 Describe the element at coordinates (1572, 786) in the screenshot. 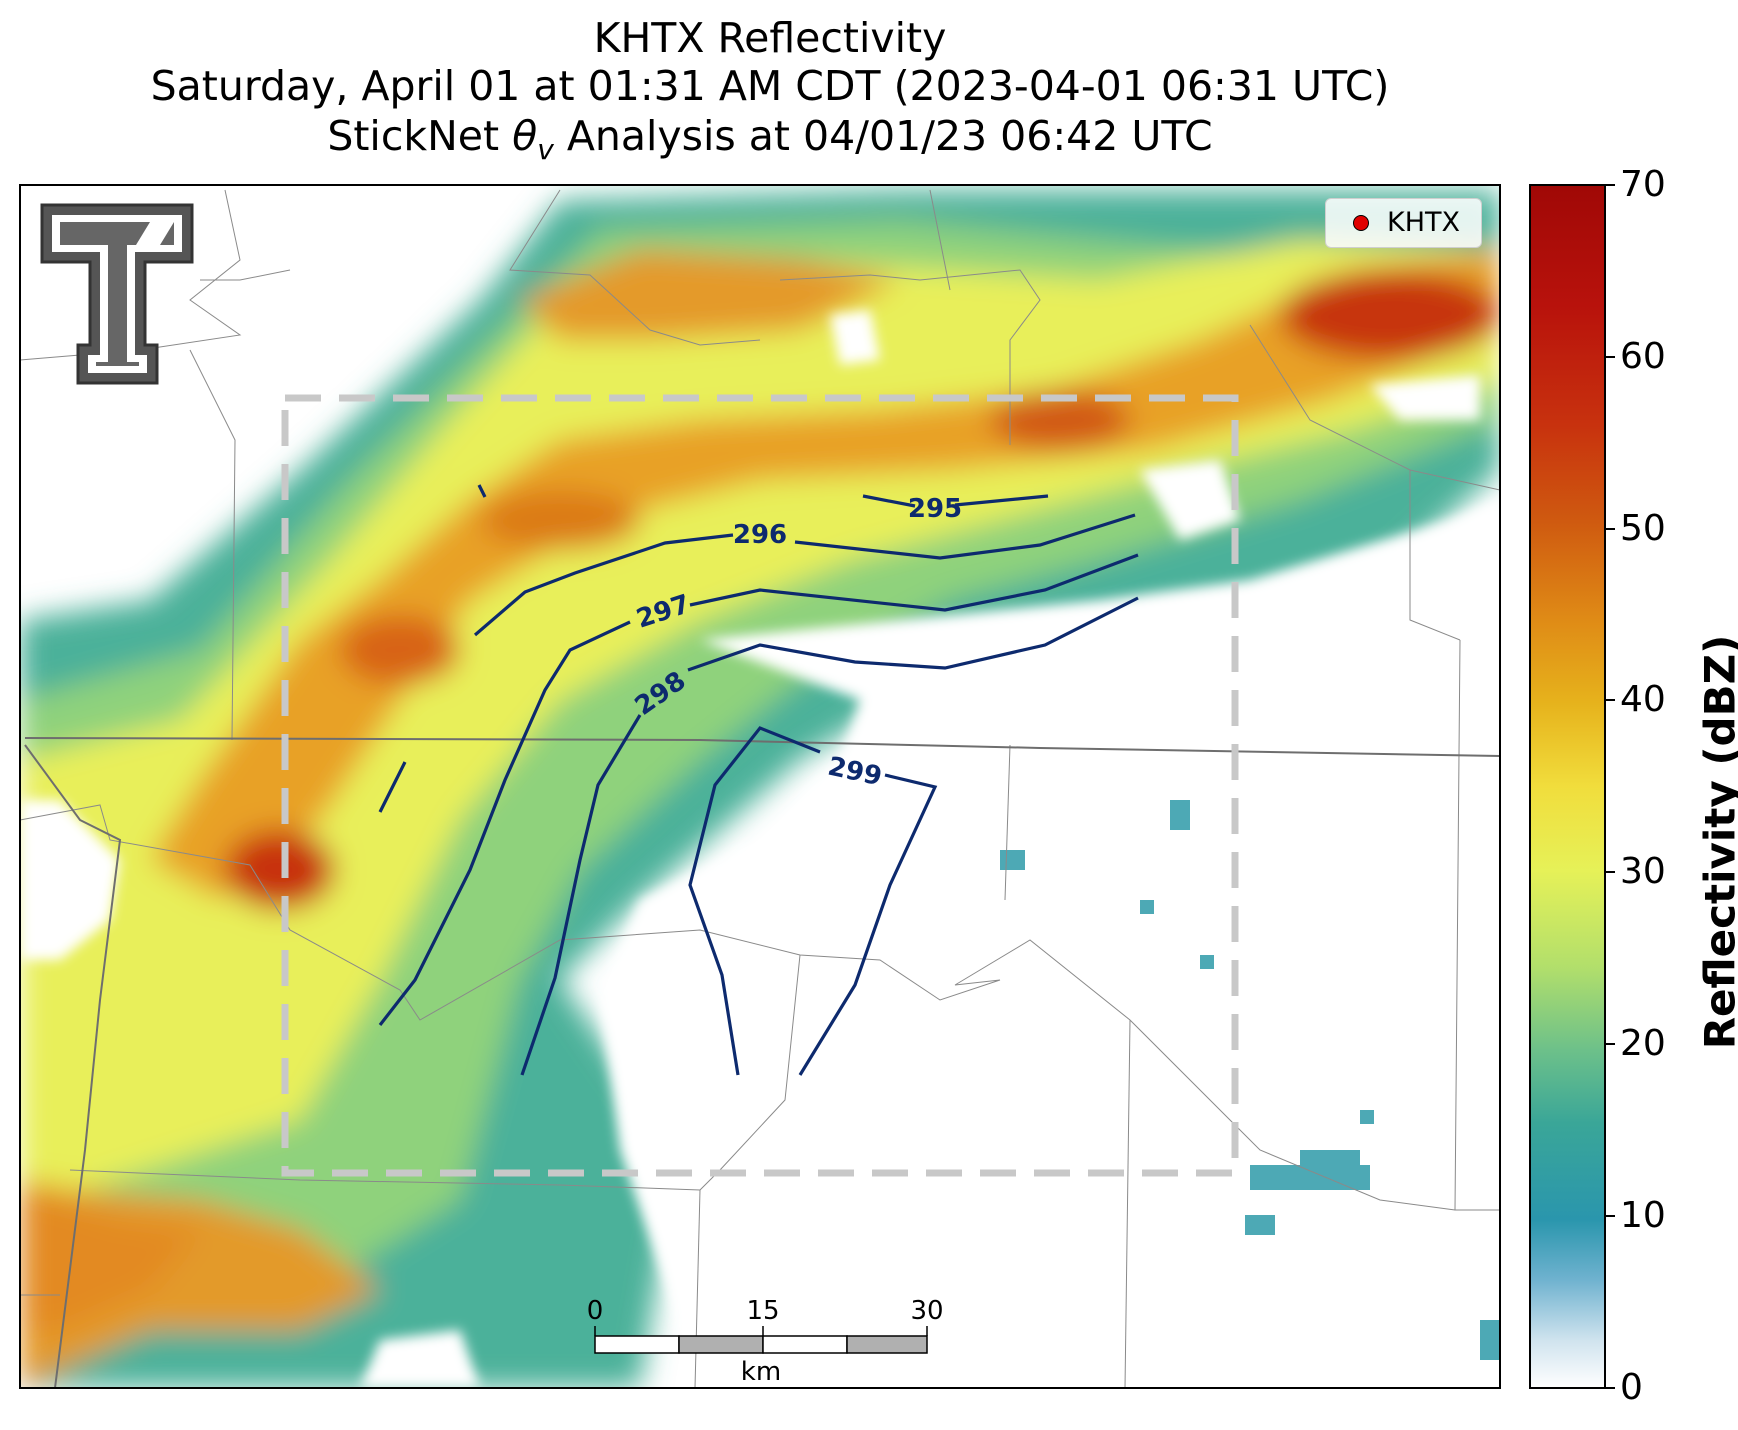

I see `colorbar` at that location.